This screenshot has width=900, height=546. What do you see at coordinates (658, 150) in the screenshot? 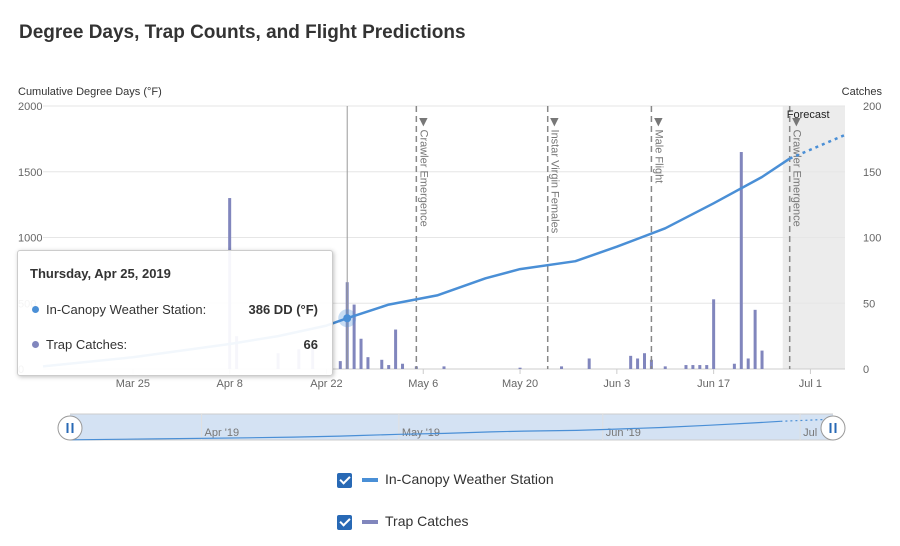
I see `prediction-label: ▶ Male Flight` at bounding box center [658, 150].